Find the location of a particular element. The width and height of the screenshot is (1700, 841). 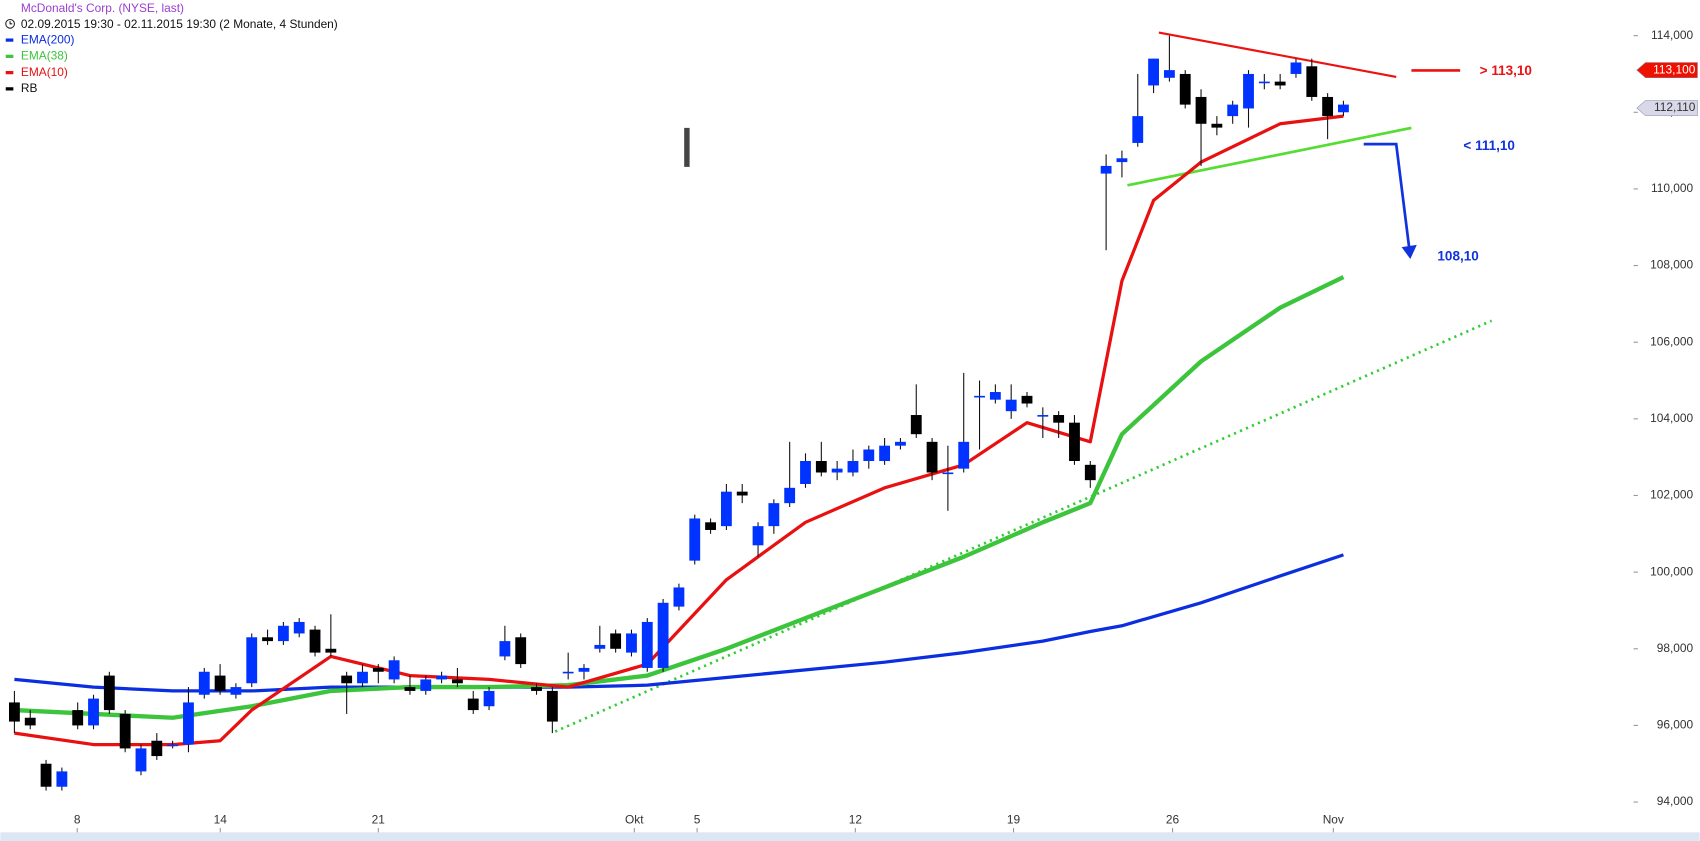

y-tick-label: 96,000 is located at coordinates (1675, 725).